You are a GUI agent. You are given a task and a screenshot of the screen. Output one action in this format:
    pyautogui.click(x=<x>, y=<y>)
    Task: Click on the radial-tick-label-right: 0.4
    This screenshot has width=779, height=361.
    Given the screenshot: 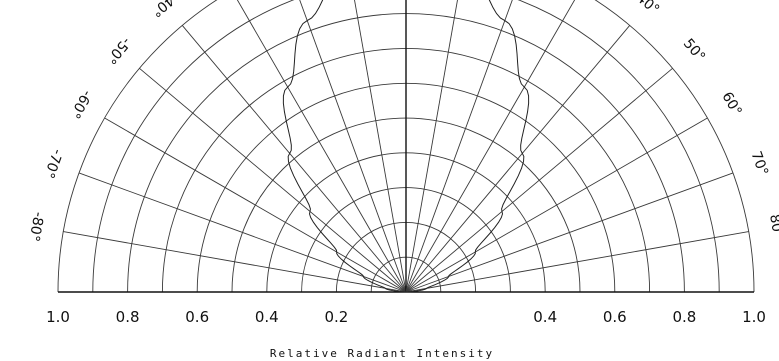 What is the action you would take?
    pyautogui.click(x=545, y=317)
    